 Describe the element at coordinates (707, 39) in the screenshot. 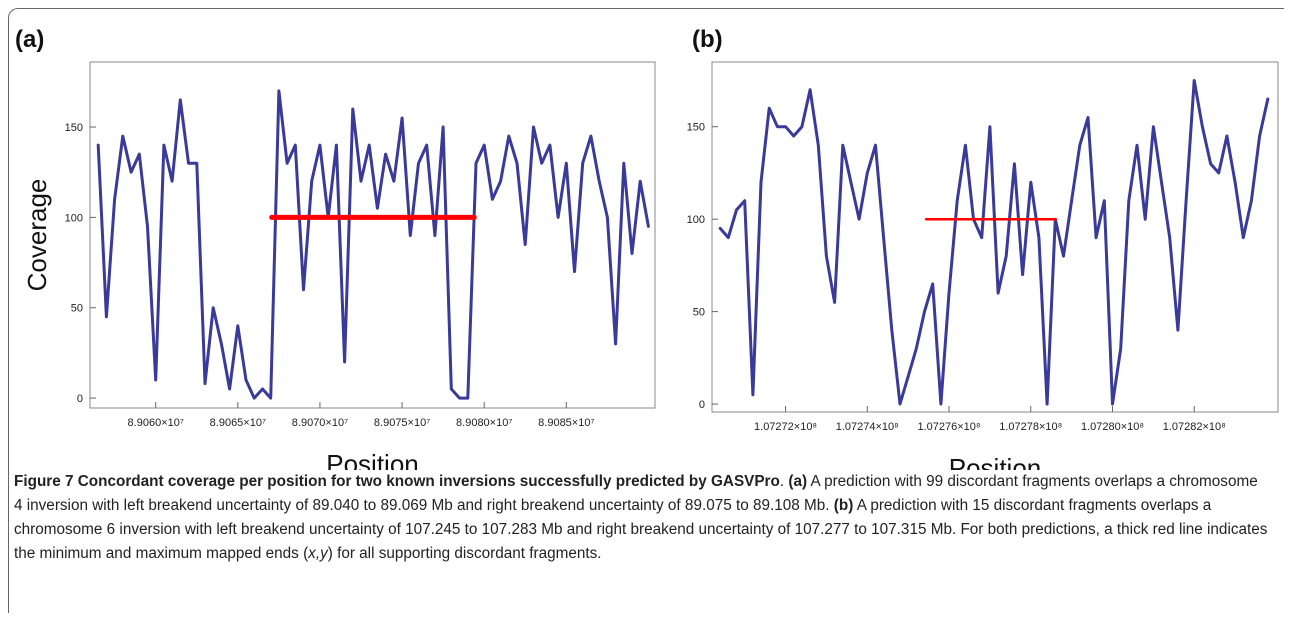

I see `panel-label: (b)` at that location.